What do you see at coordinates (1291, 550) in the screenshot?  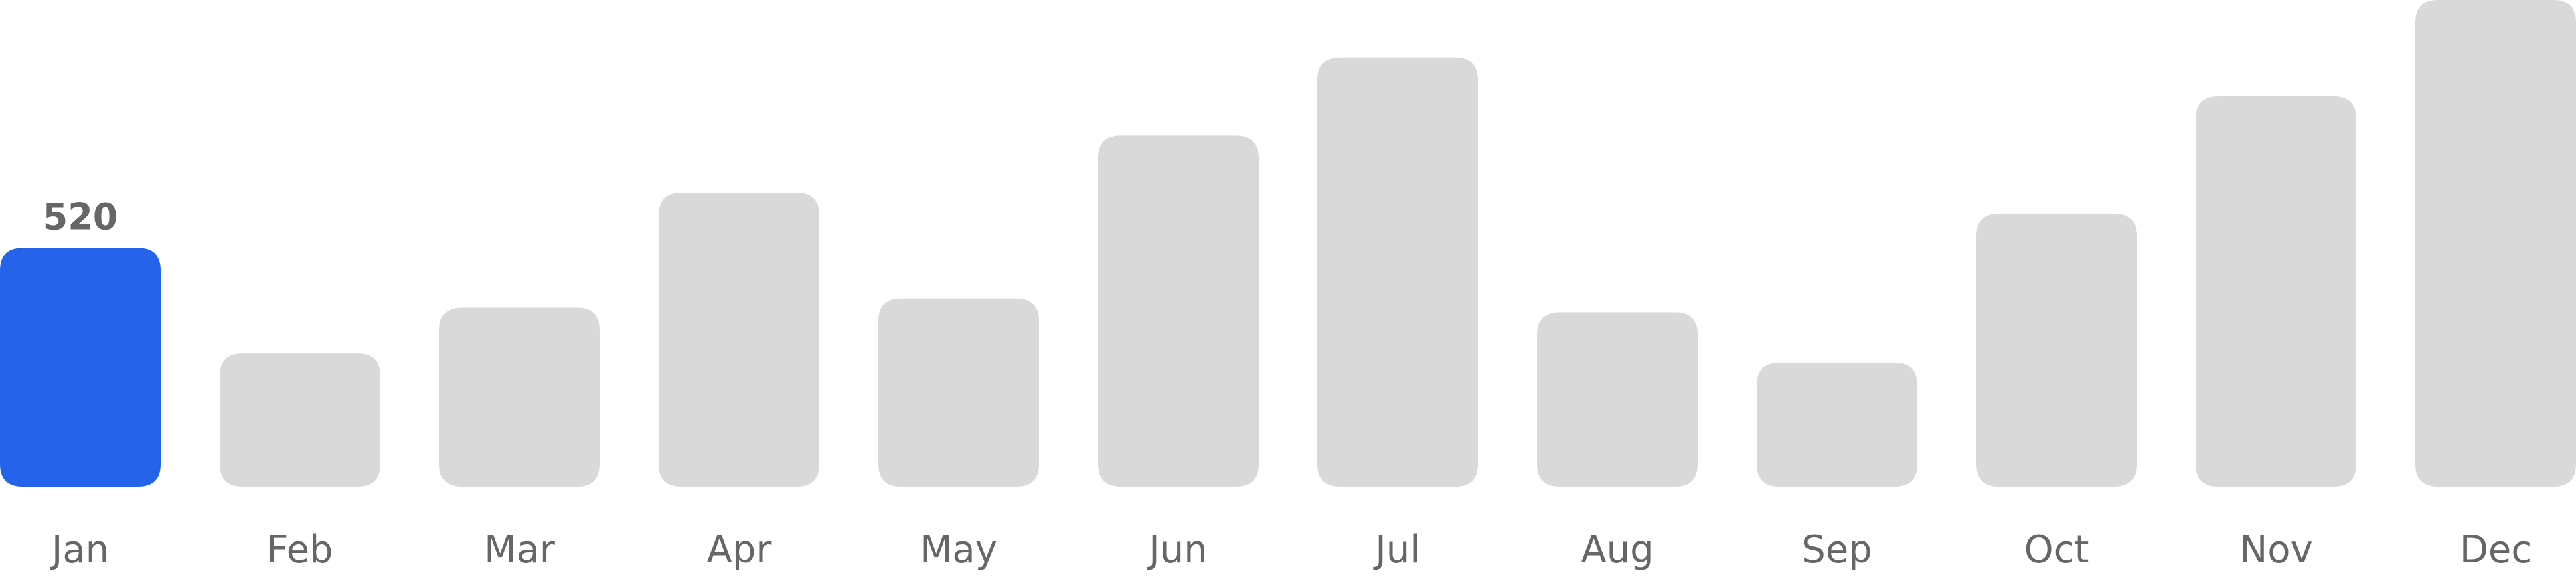 I see `x-axis-labels: Jan Feb Mar Apr May Jun Jul Aug Sep Oct Nov Dec` at bounding box center [1291, 550].